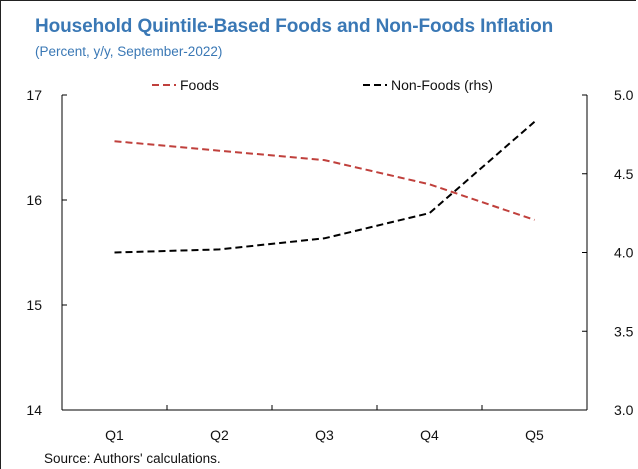 Image resolution: width=638 pixels, height=469 pixels. I want to click on left-tick-label: 16, so click(34, 200).